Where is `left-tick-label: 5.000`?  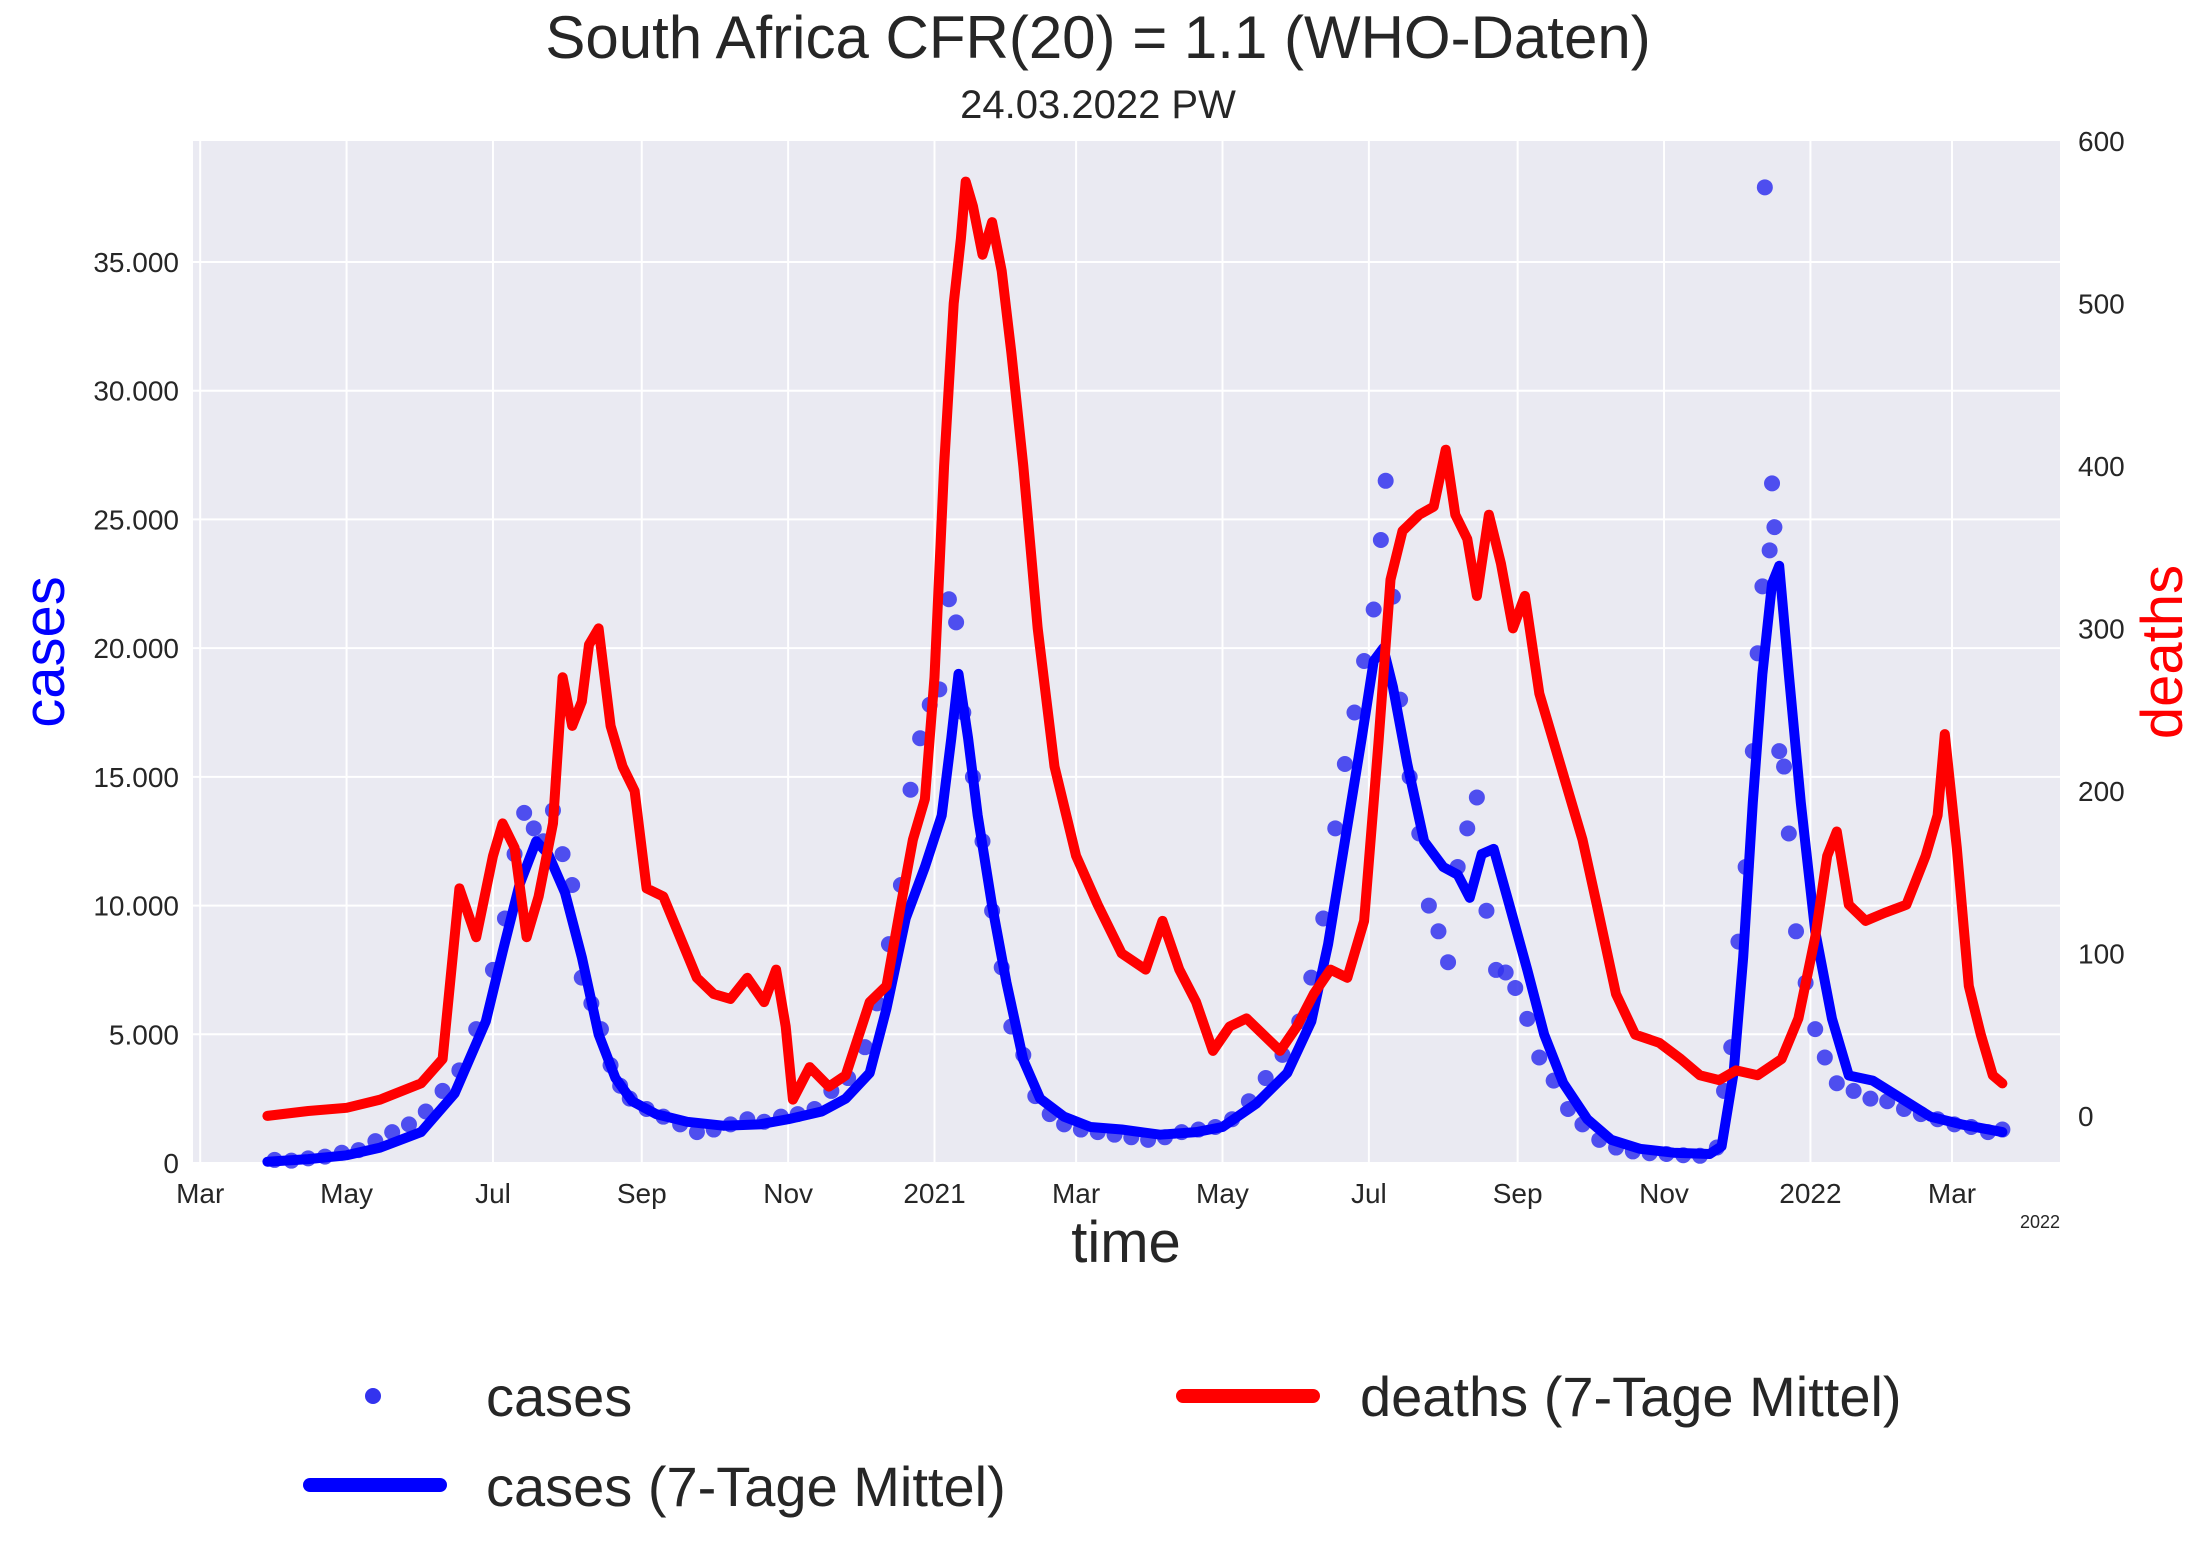
left-tick-label: 5.000 is located at coordinates (144, 1034).